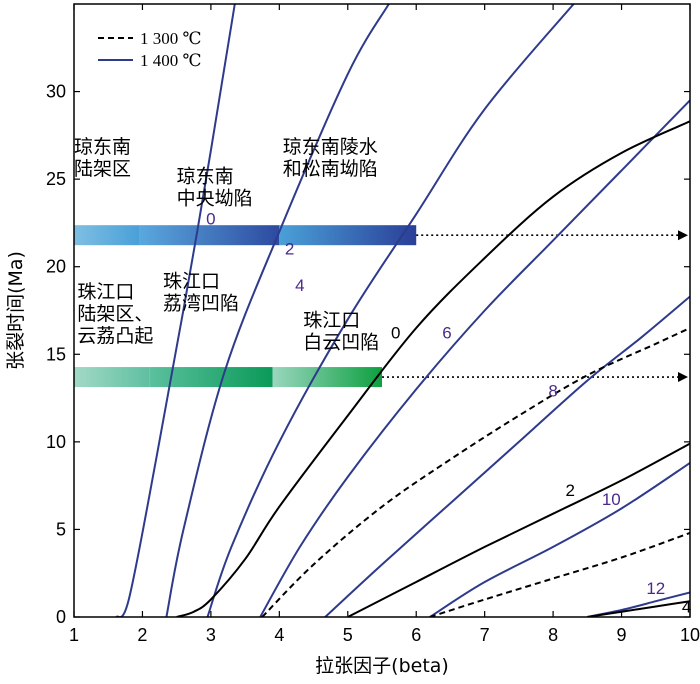 Image resolution: width=700 pixels, height=684 pixels. Describe the element at coordinates (61, 617) in the screenshot. I see `y-tick-label: 0` at that location.